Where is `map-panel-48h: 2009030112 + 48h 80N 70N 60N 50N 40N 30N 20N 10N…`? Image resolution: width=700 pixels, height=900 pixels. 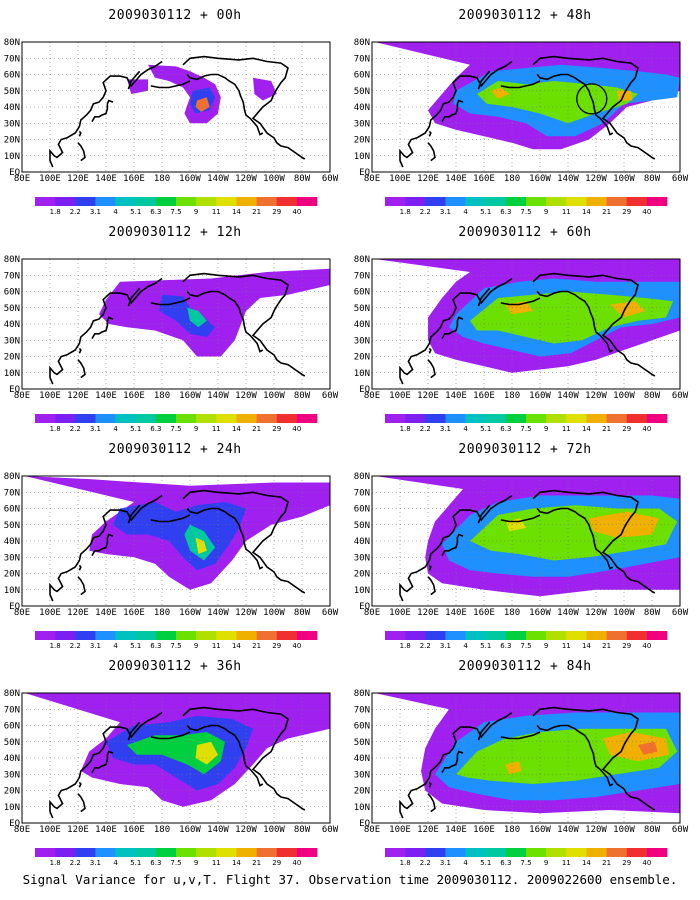
map-panel-48h: 2009030112 + 48h 80N 70N 60N 50N 40N 30N 20N 10N… is located at coordinates (525, 110).